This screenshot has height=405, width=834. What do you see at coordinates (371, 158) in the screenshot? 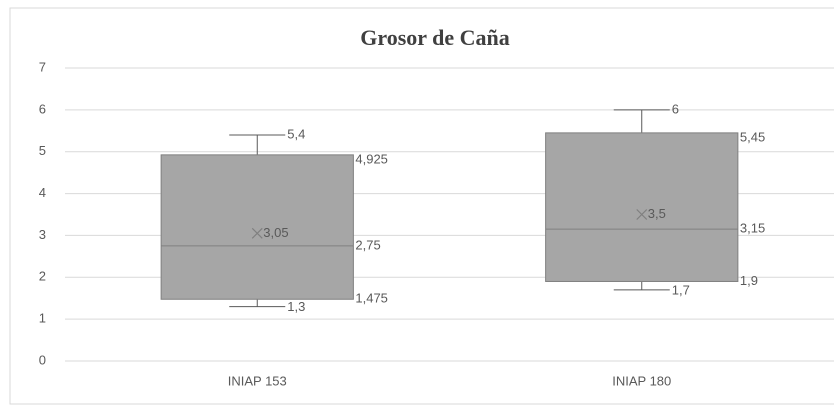
I see `data-label: 4,925` at bounding box center [371, 158].